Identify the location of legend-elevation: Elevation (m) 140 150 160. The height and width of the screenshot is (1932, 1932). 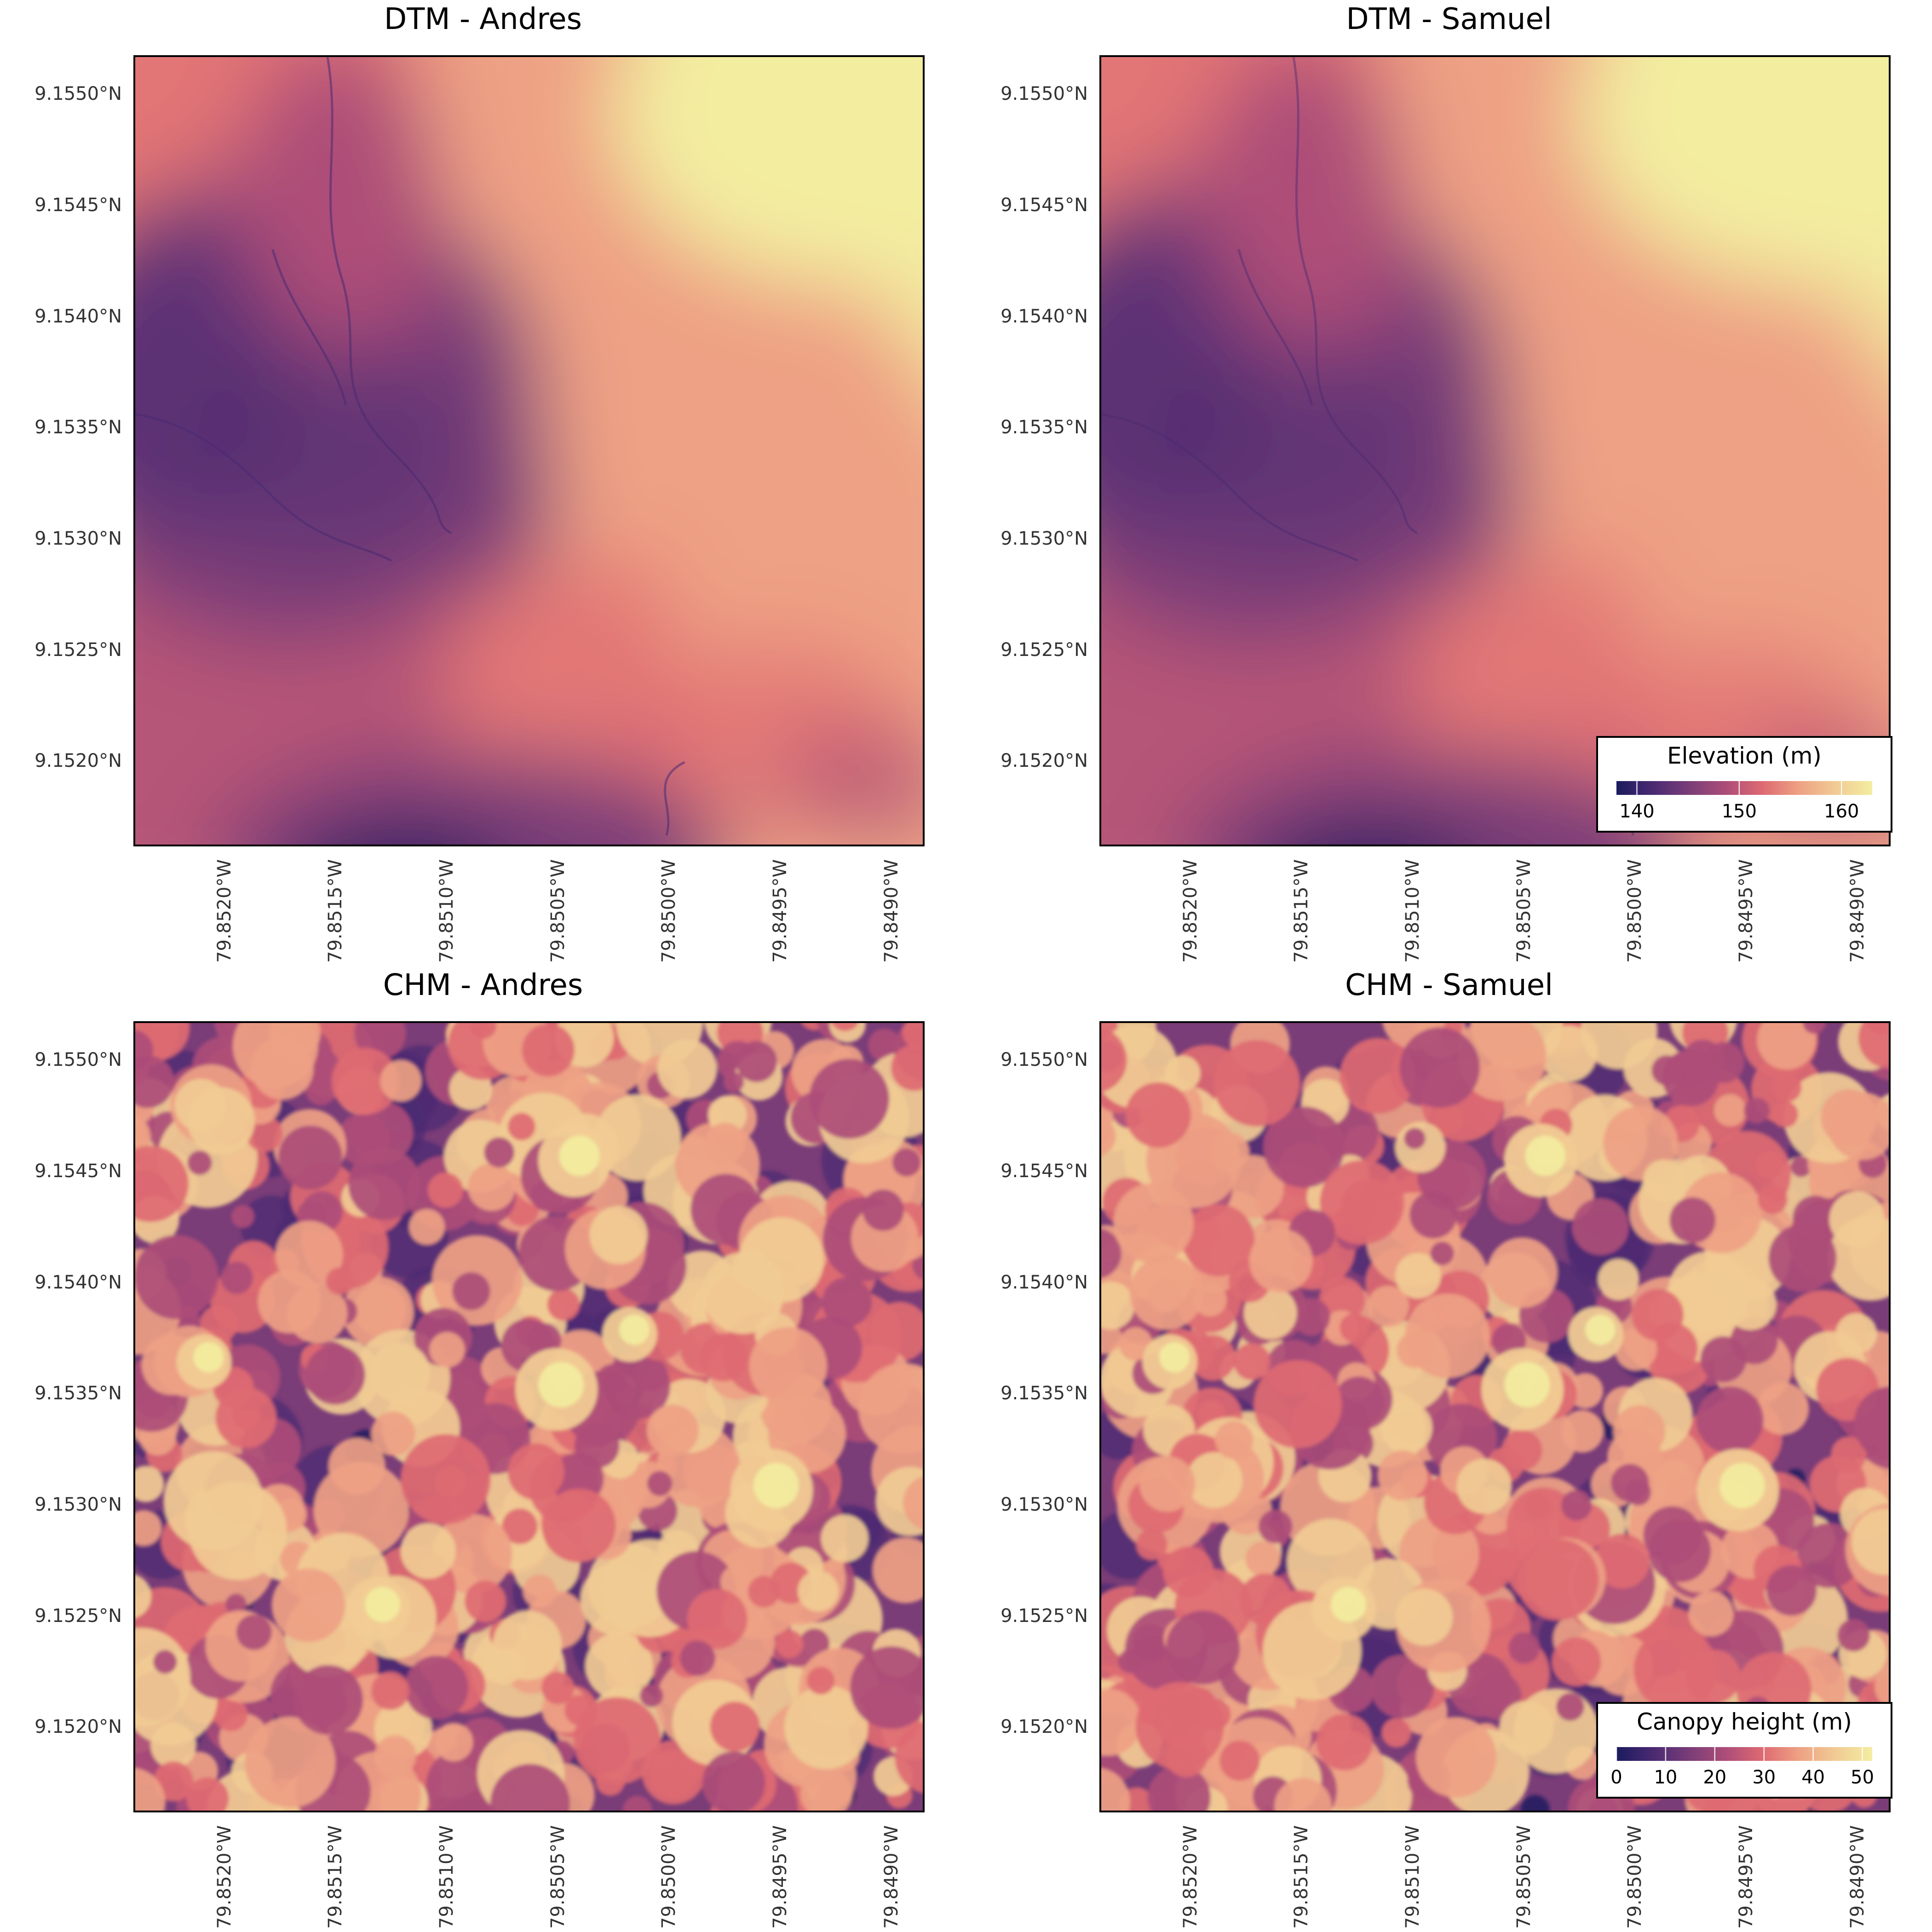
(1744, 784).